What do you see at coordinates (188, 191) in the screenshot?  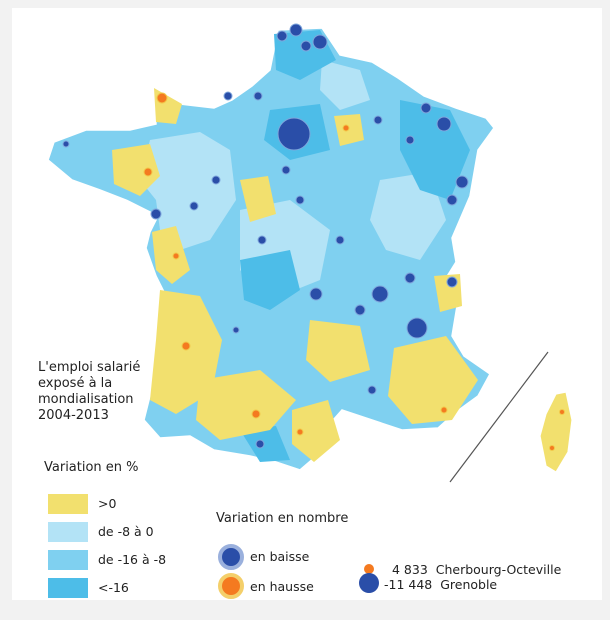 I see `zone-light-west` at bounding box center [188, 191].